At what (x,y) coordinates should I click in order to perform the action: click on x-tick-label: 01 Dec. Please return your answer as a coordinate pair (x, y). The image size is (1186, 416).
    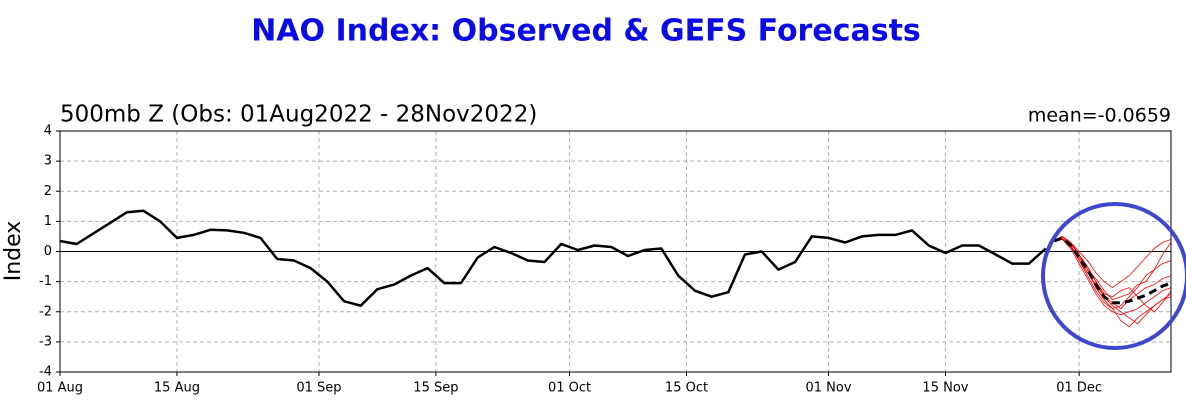
    Looking at the image, I should click on (1079, 388).